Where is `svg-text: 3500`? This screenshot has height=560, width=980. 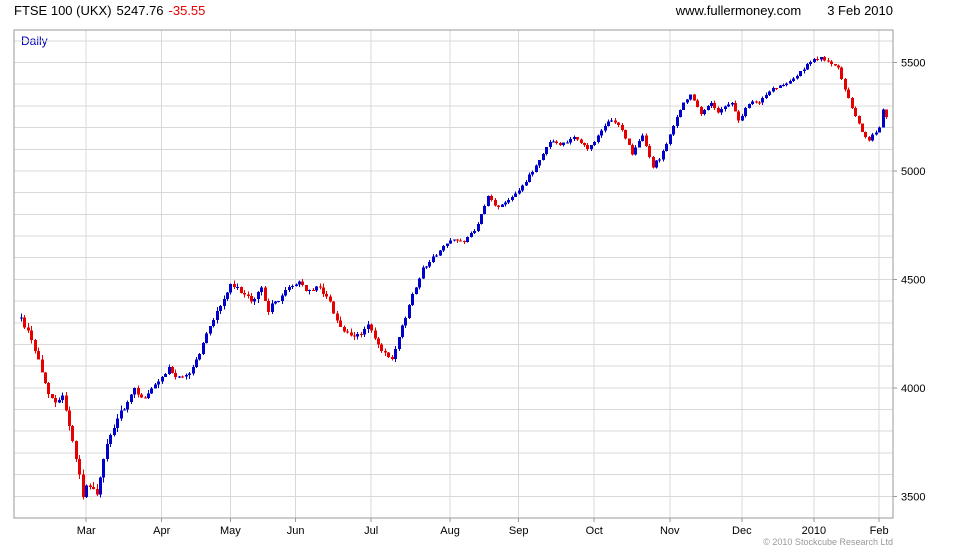
svg-text: 3500 is located at coordinates (913, 497).